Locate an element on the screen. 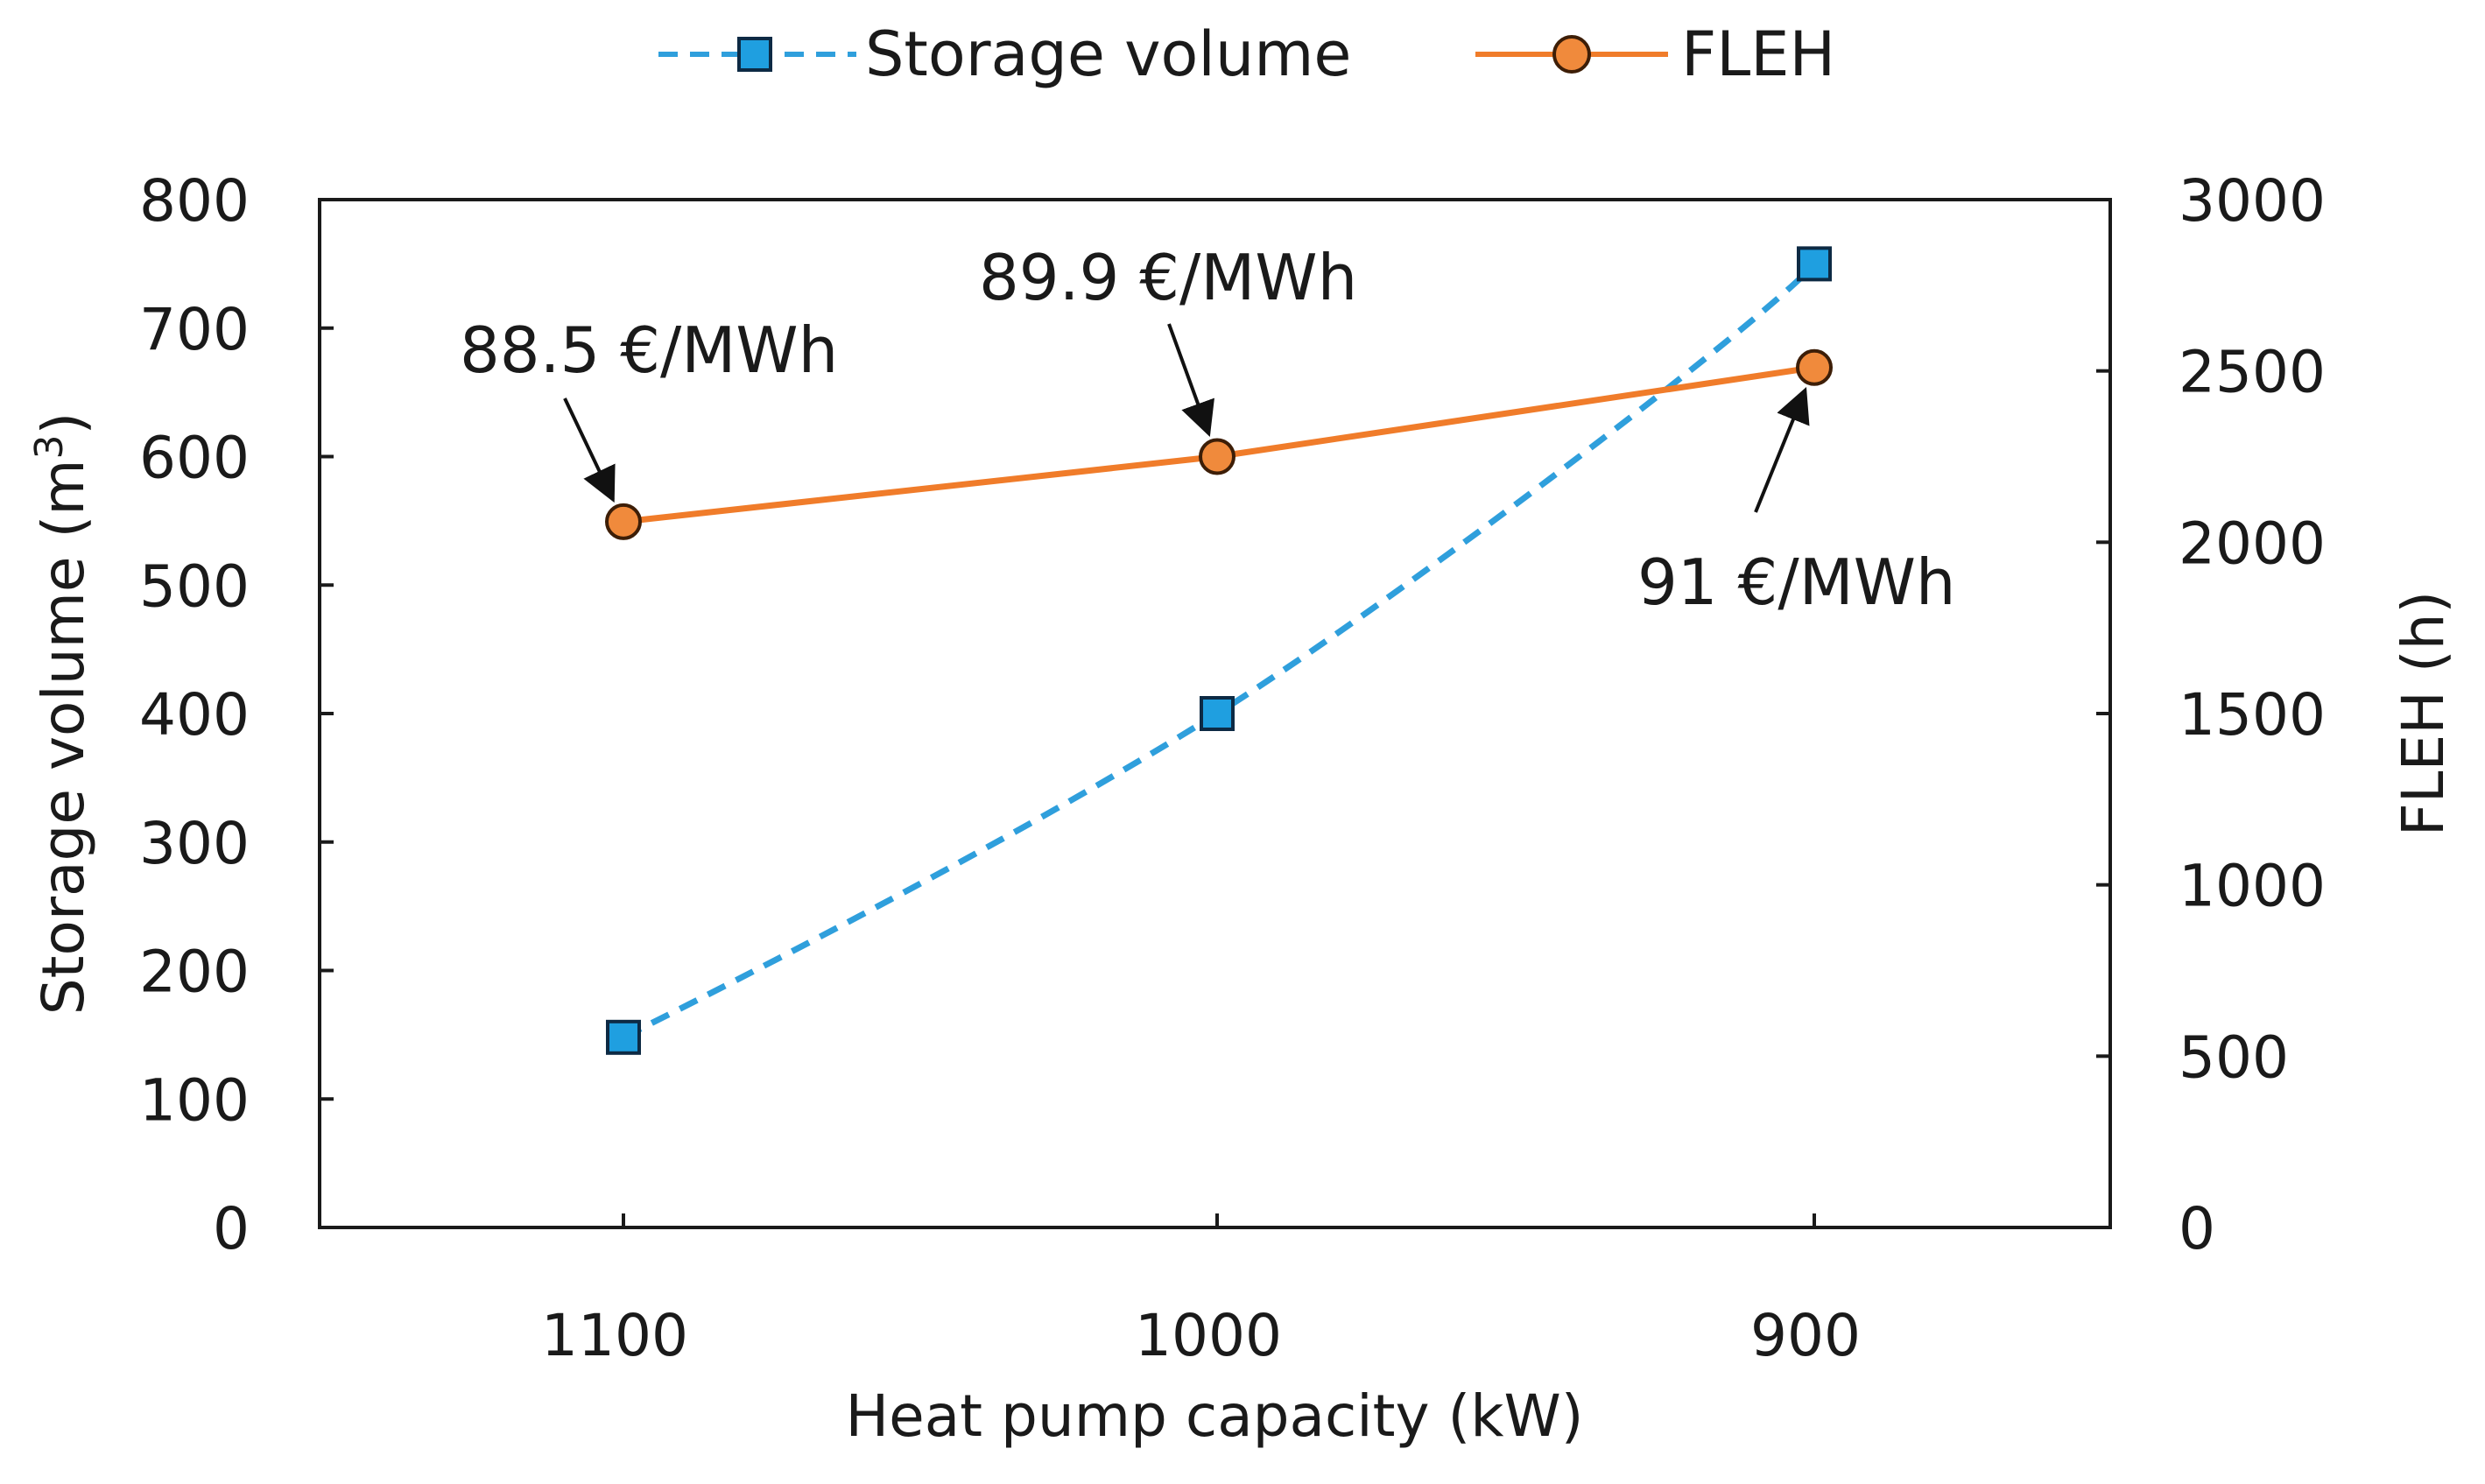  y-left-tick-label: 500 is located at coordinates (194, 586).